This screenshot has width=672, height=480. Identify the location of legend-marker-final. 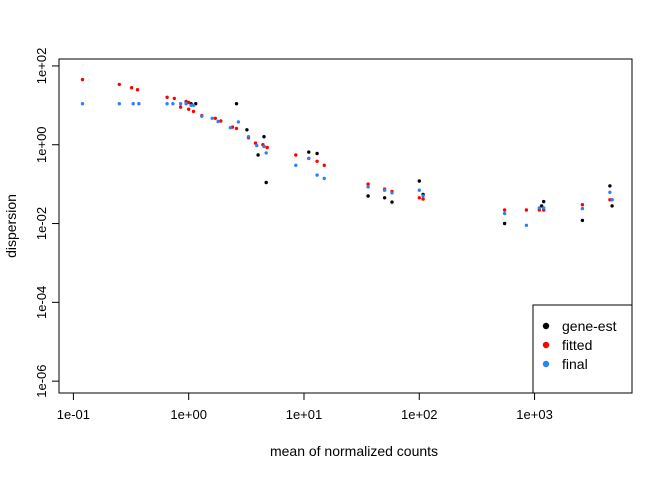
(546, 364).